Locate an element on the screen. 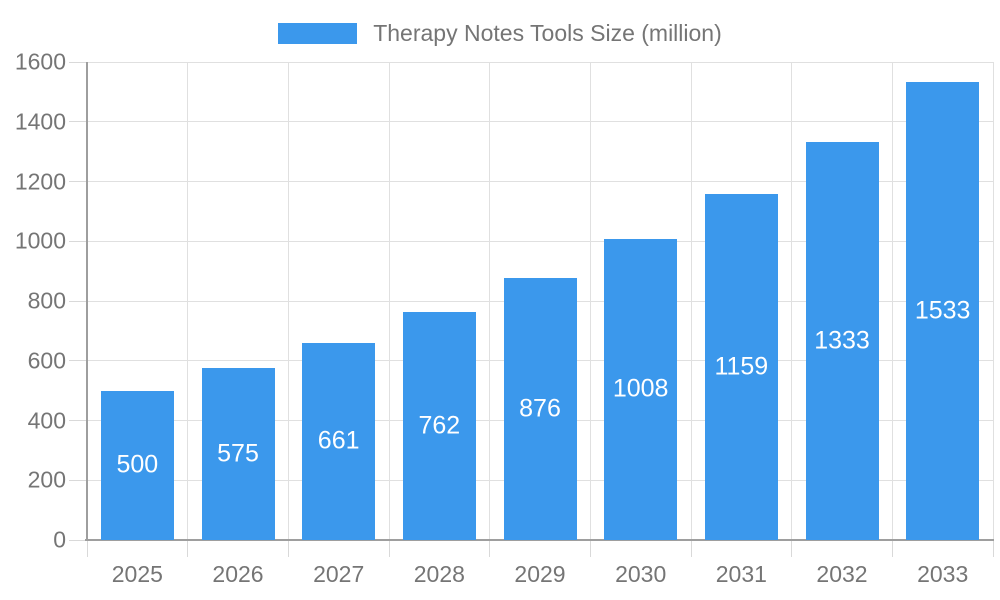 This screenshot has width=1000, height=600. bar-value-label: 1008 is located at coordinates (640, 388).